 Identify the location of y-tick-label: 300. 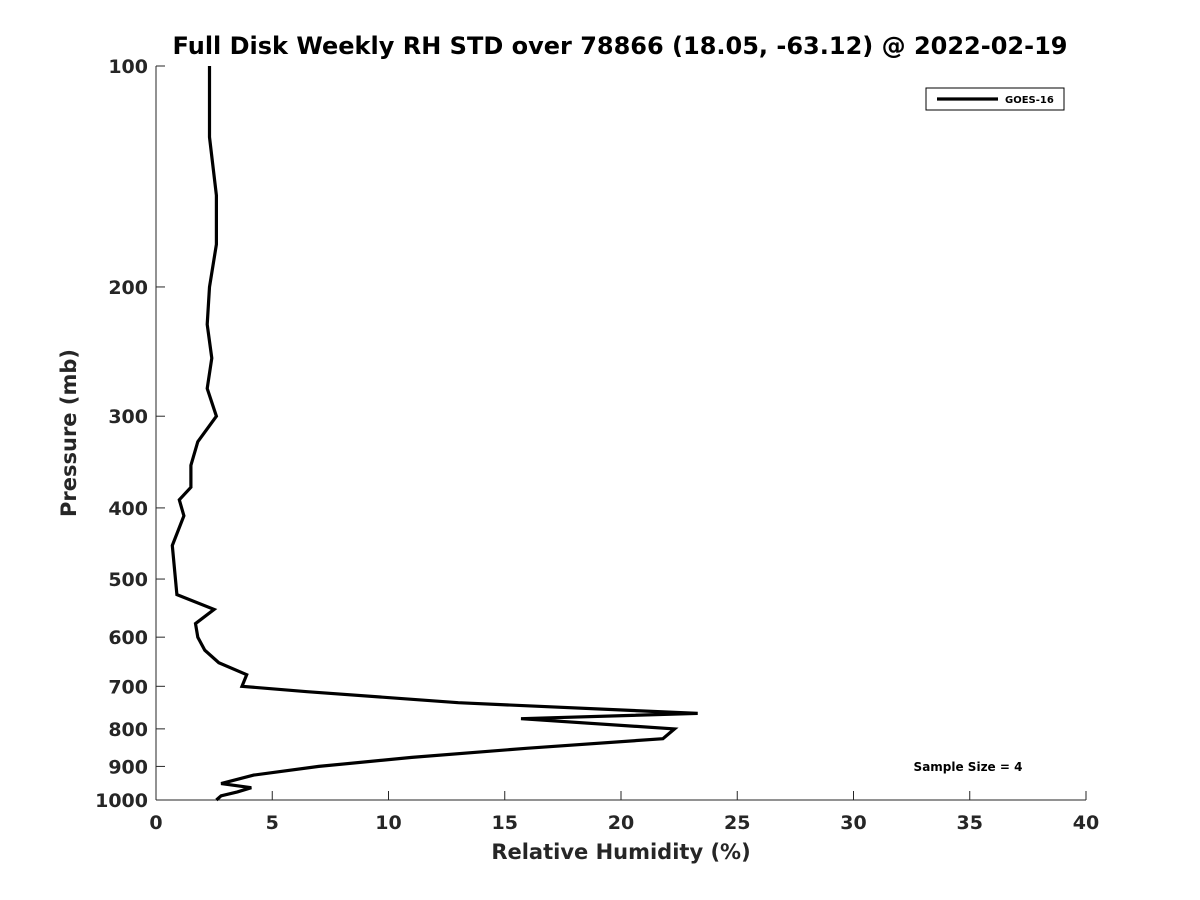
(128, 417).